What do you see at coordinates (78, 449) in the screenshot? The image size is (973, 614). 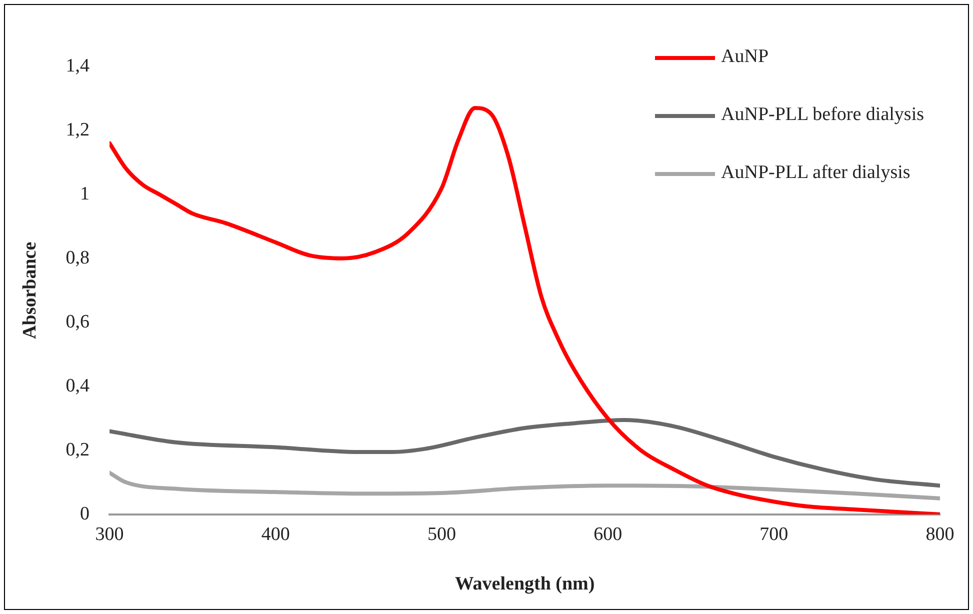 I see `y-tick-label: 0,2` at bounding box center [78, 449].